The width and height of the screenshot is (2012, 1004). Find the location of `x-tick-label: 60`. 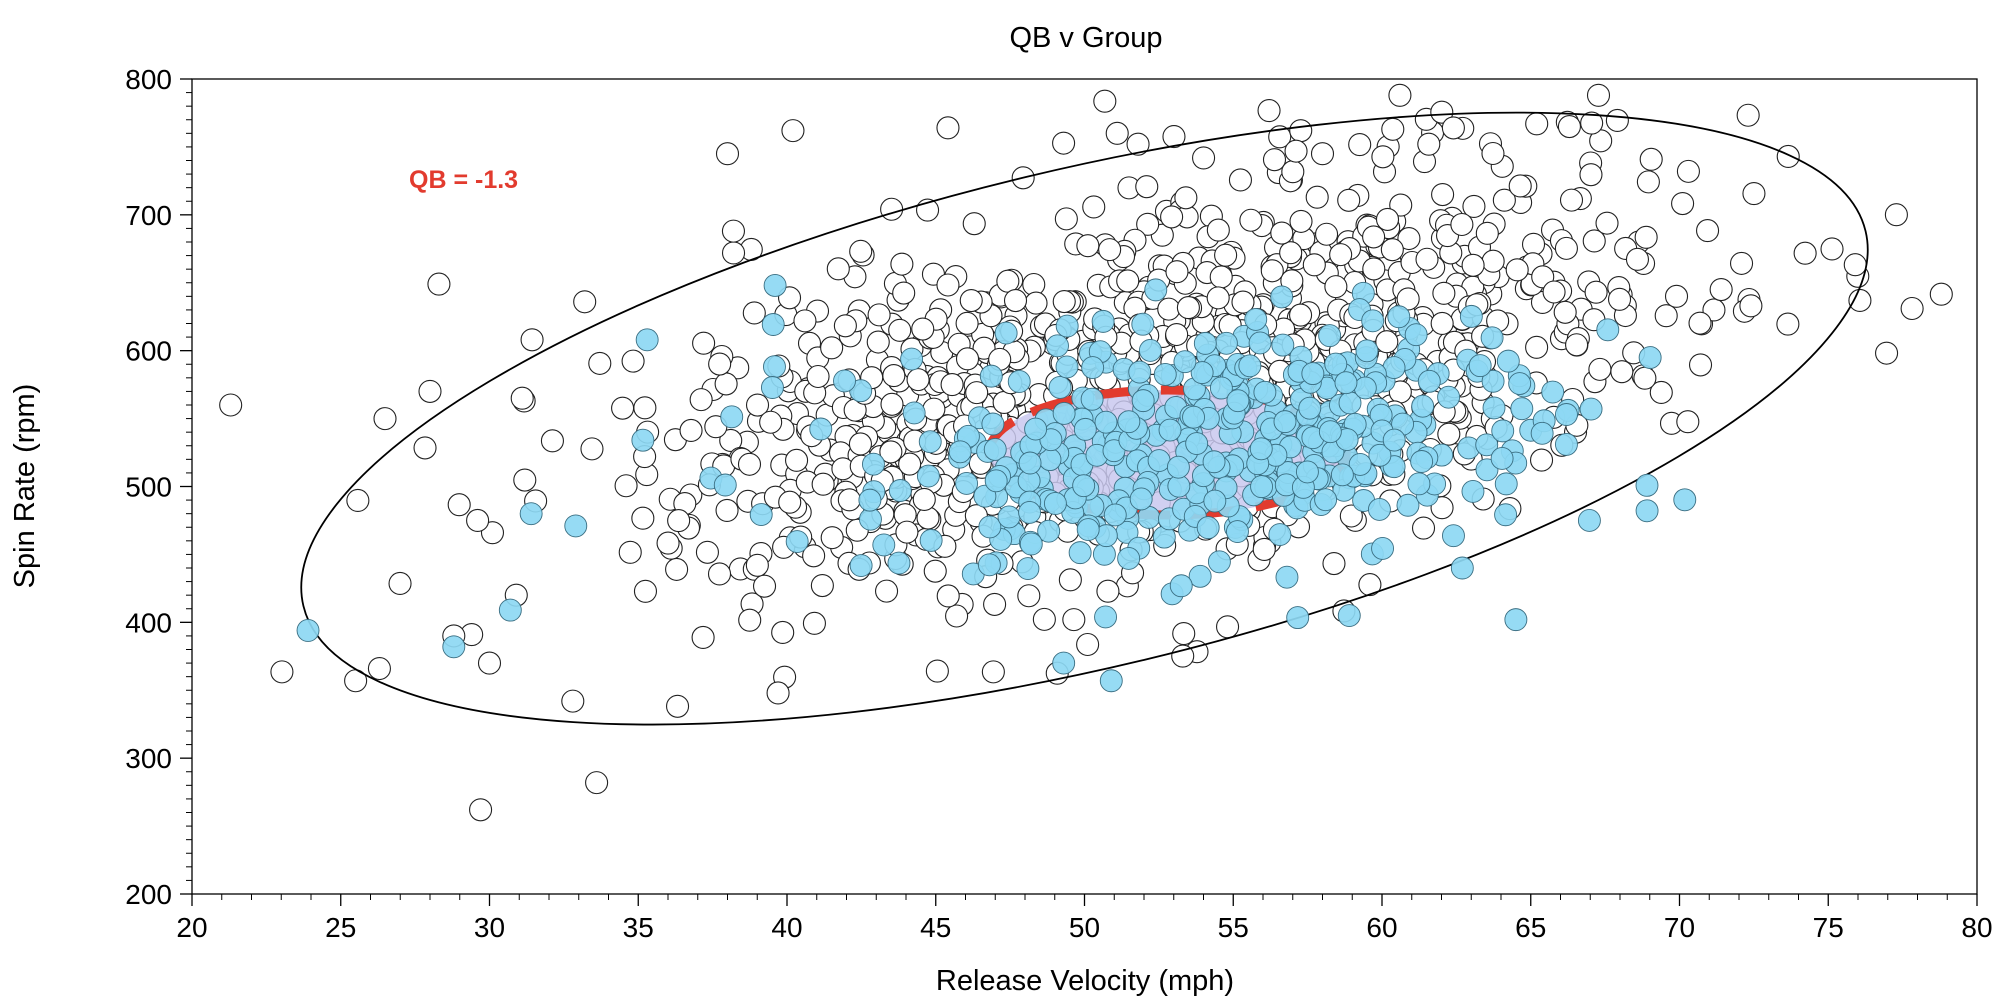

x-tick-label: 60 is located at coordinates (1381, 927).